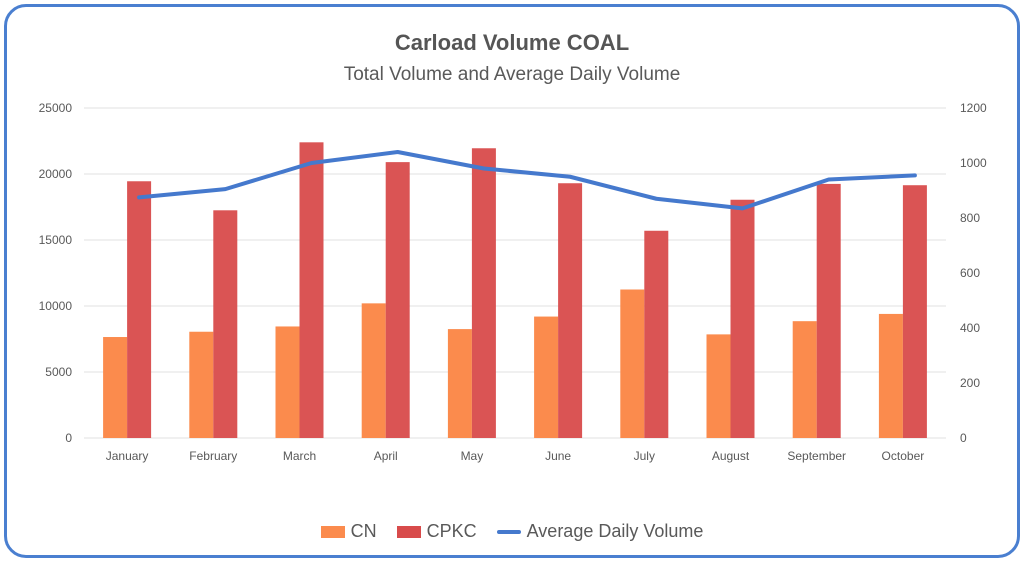 This screenshot has width=1024, height=562. Describe the element at coordinates (68, 438) in the screenshot. I see `y-left-tick-label: 0` at that location.